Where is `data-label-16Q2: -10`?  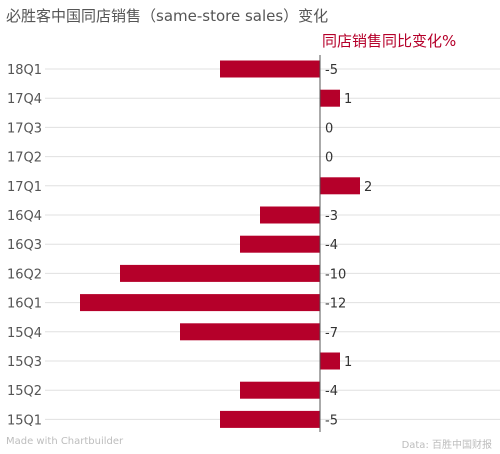 data-label-16Q2: -10 is located at coordinates (335, 274).